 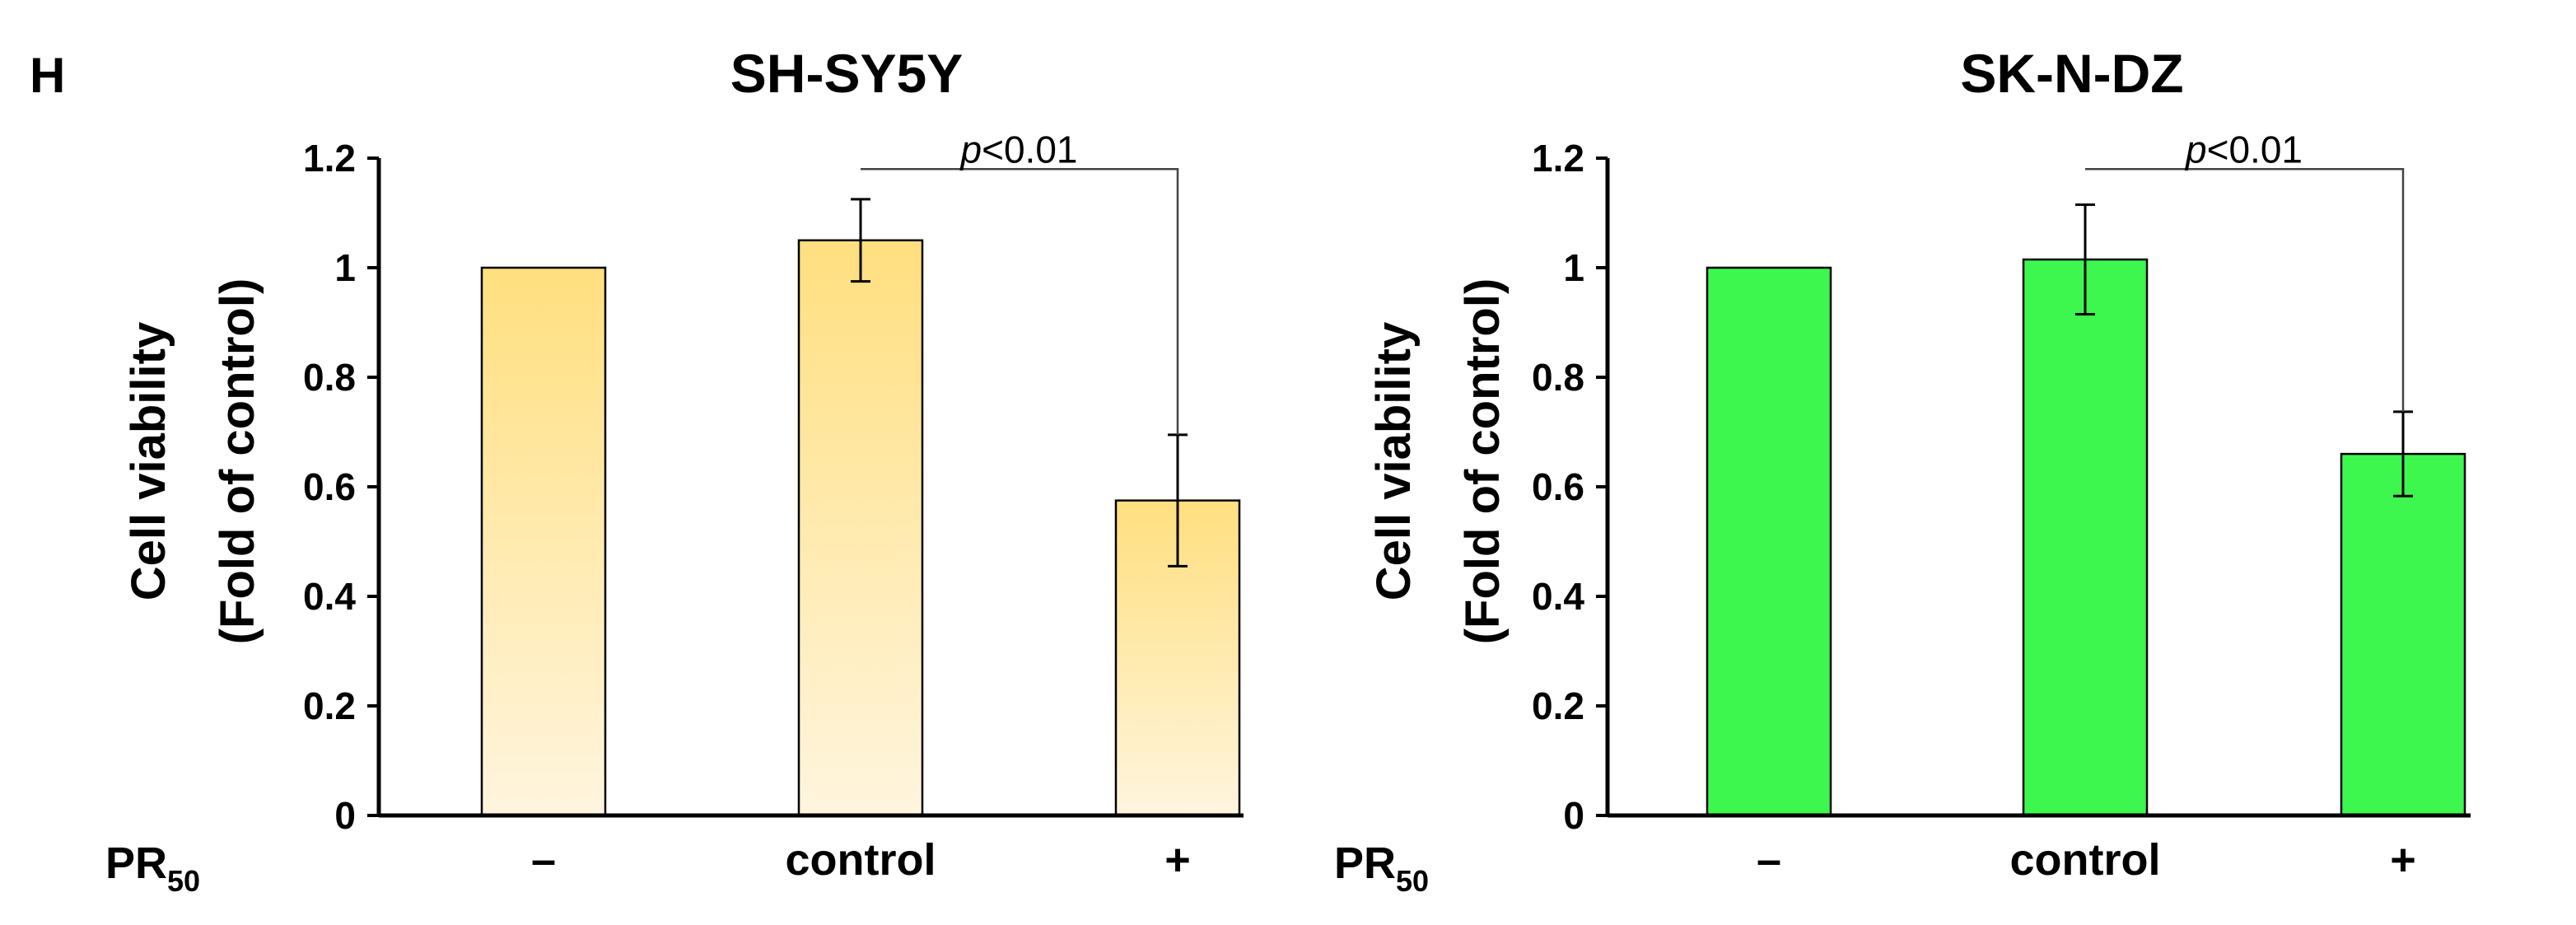 What do you see at coordinates (47, 75) in the screenshot?
I see `panel-letter: H` at bounding box center [47, 75].